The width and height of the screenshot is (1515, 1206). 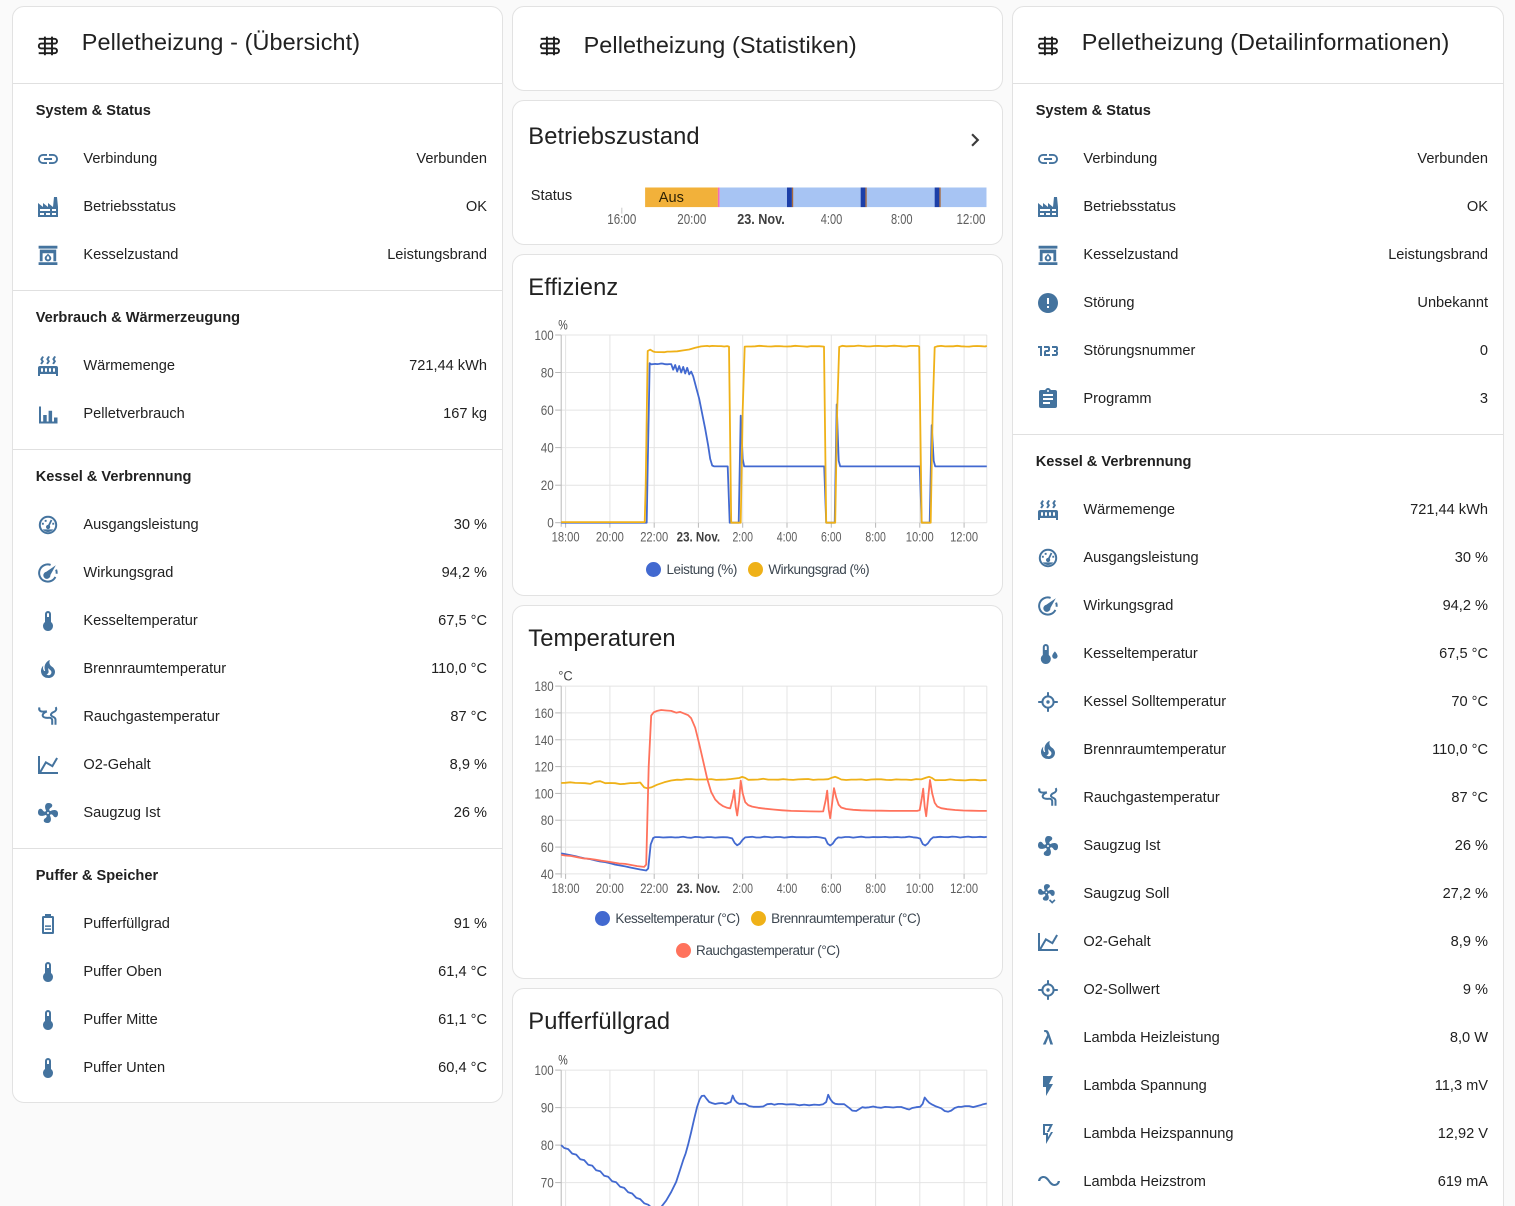 What do you see at coordinates (621, 220) in the screenshot?
I see `svg-text: 16:00` at bounding box center [621, 220].